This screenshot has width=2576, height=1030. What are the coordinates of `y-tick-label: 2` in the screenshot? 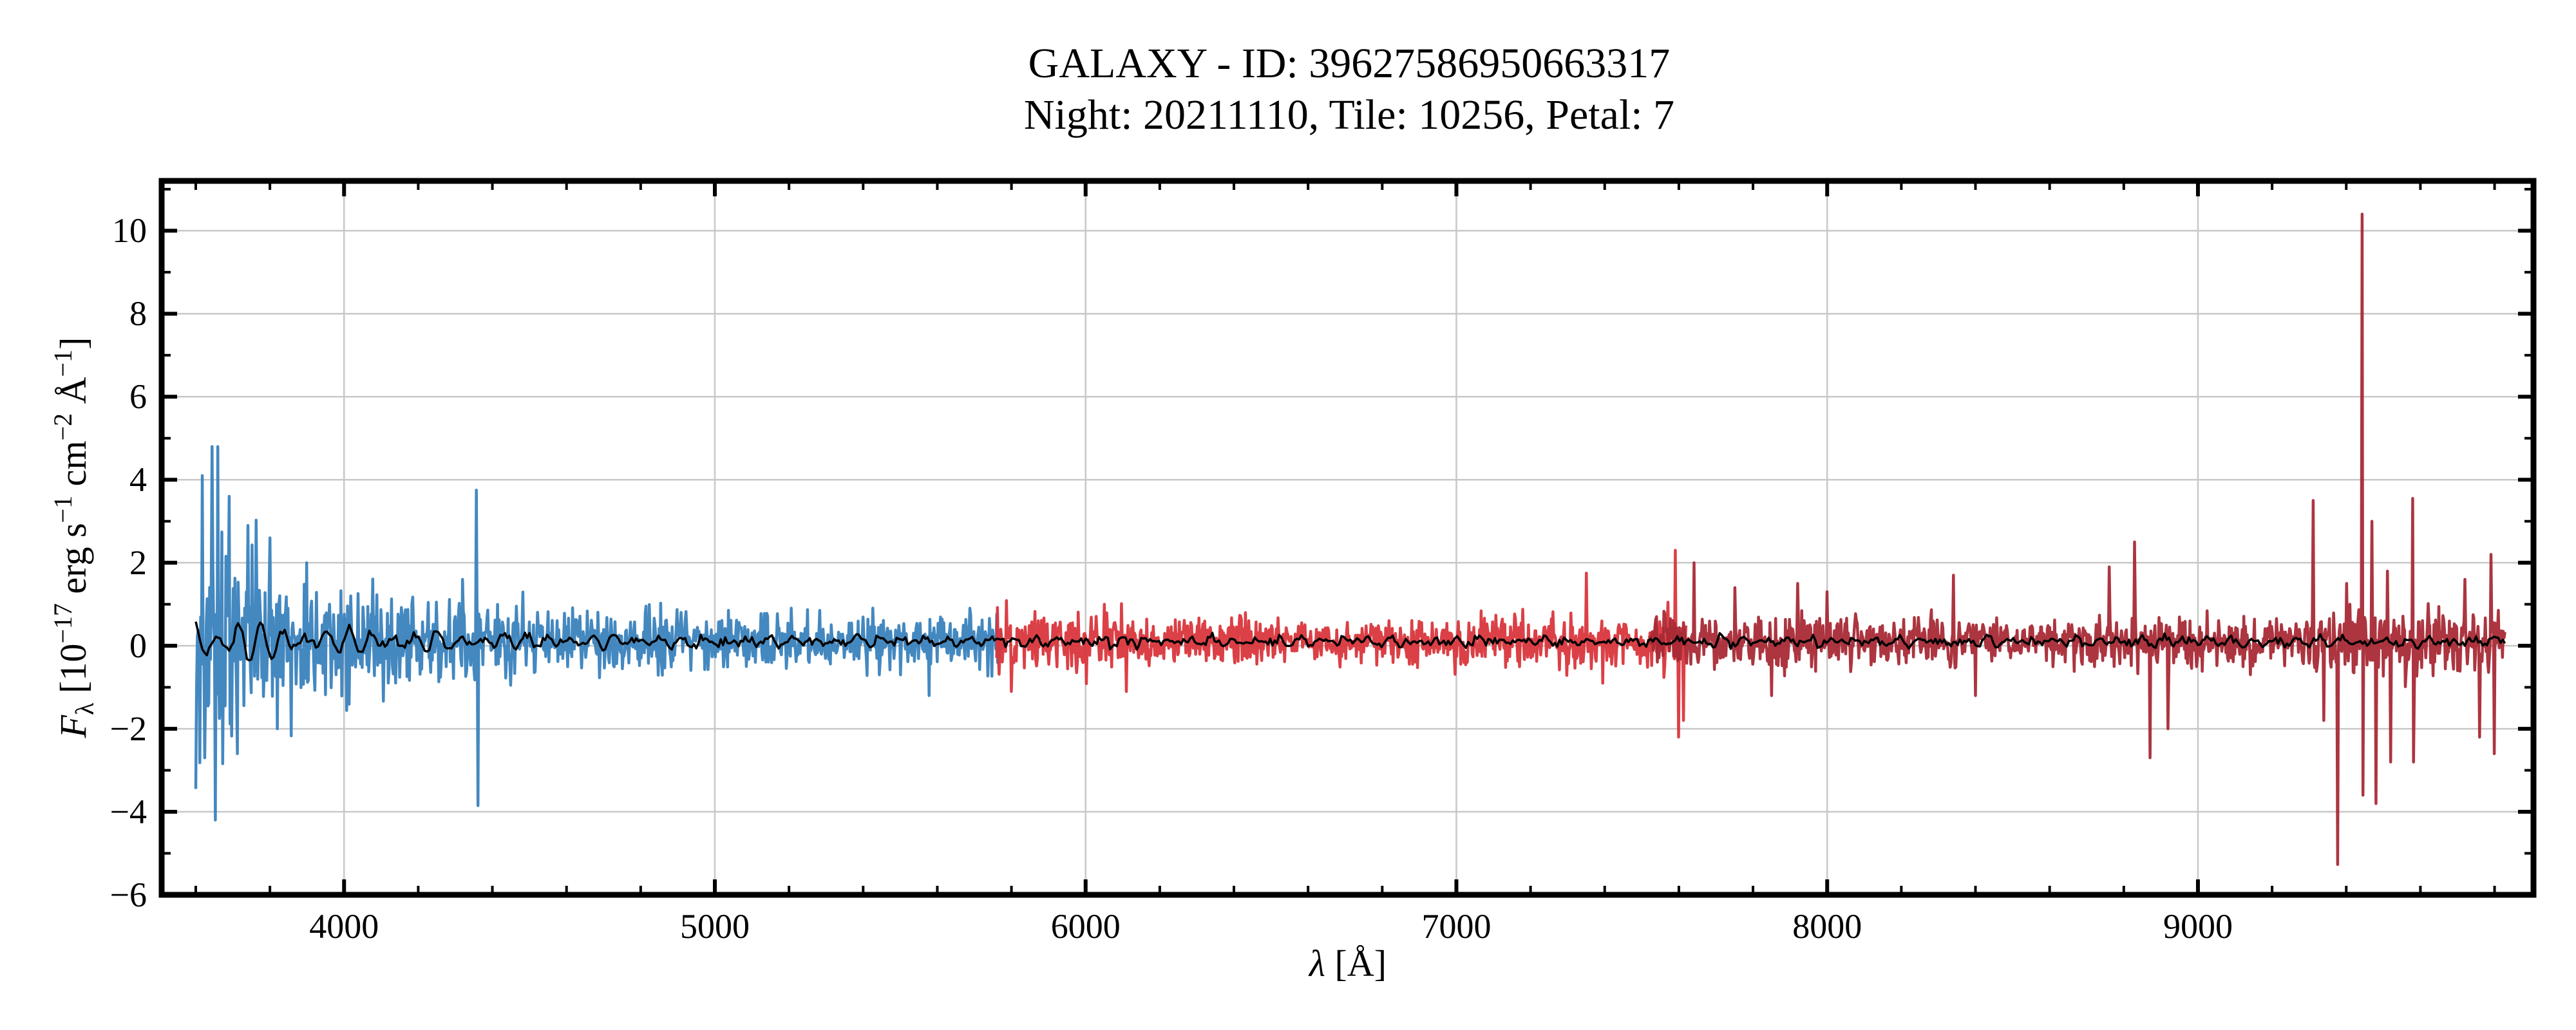 It's located at (138, 563).